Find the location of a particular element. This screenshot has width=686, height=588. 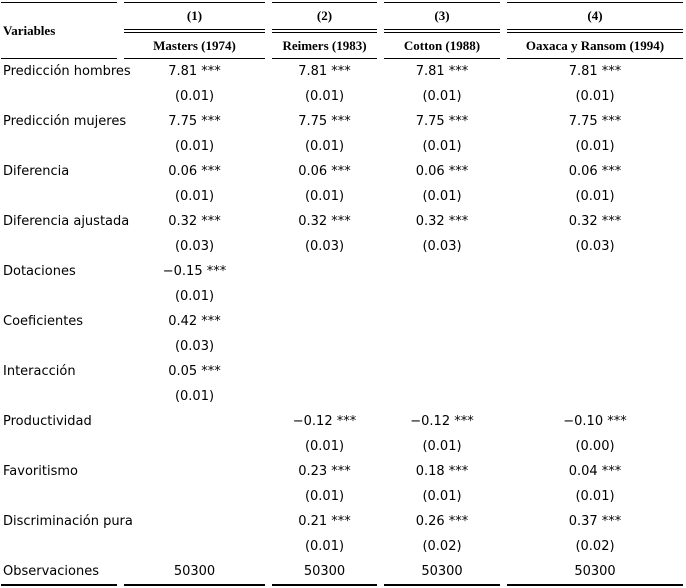

column-number-row: Variables (1) (2) (3) (4) is located at coordinates (342, 30).